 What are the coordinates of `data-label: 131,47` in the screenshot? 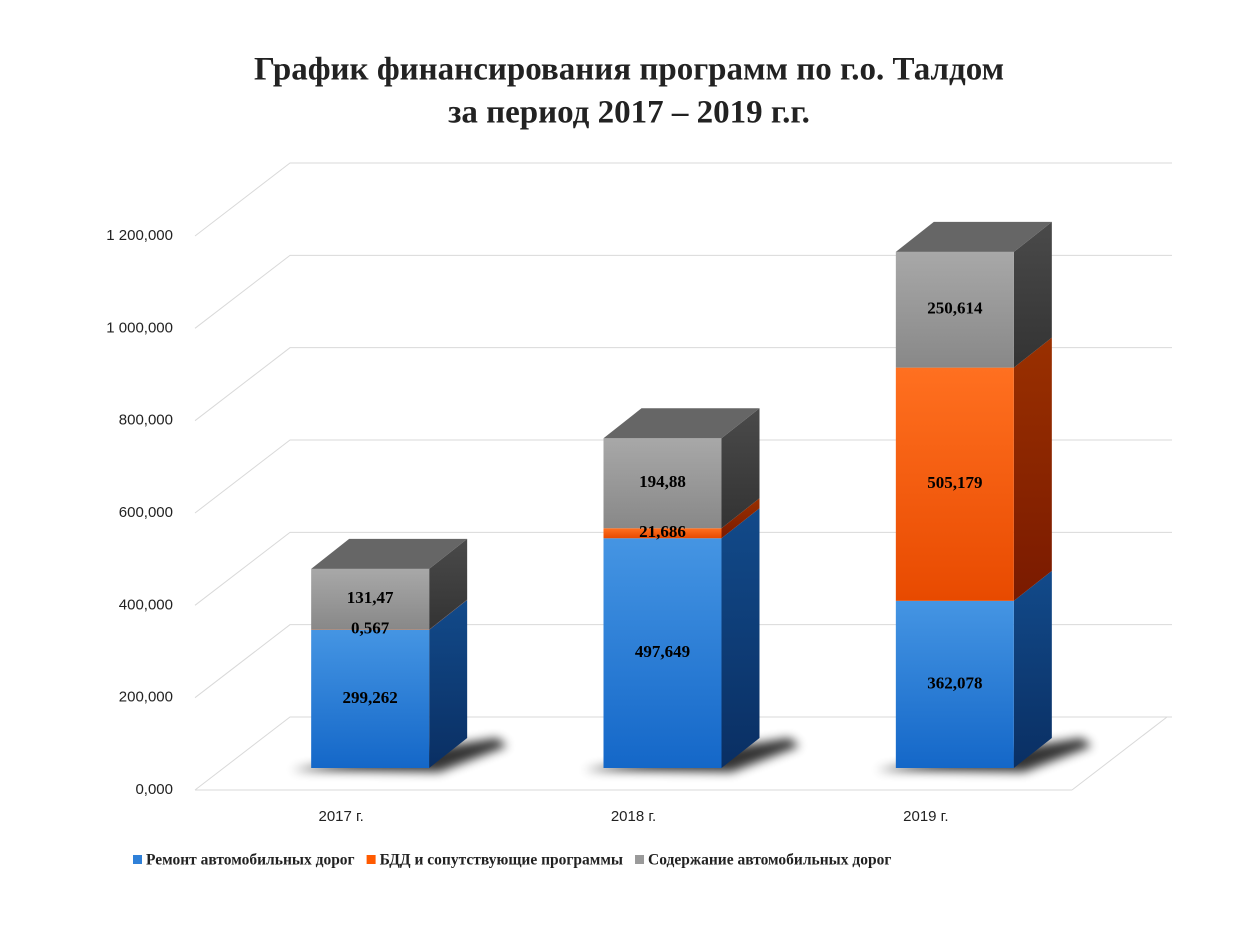 It's located at (370, 597).